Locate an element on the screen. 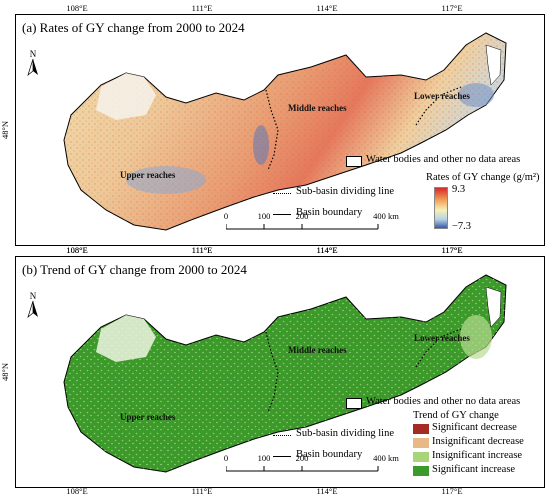  label-upper-reaches-b: Upper reaches is located at coordinates (148, 417).